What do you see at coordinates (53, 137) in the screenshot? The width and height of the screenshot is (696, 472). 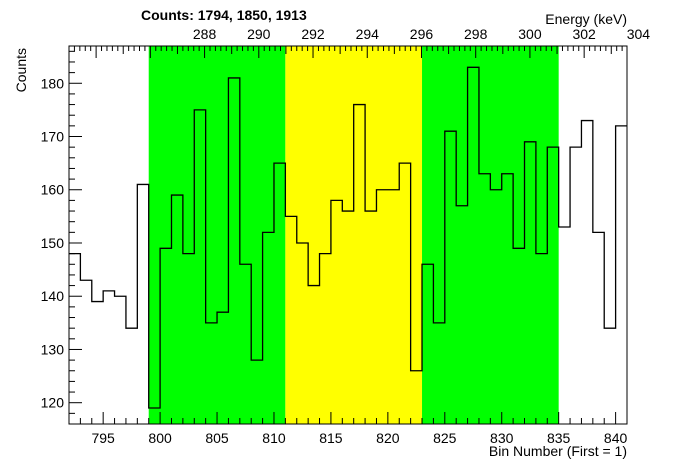 I see `y-tick-label: 170` at bounding box center [53, 137].